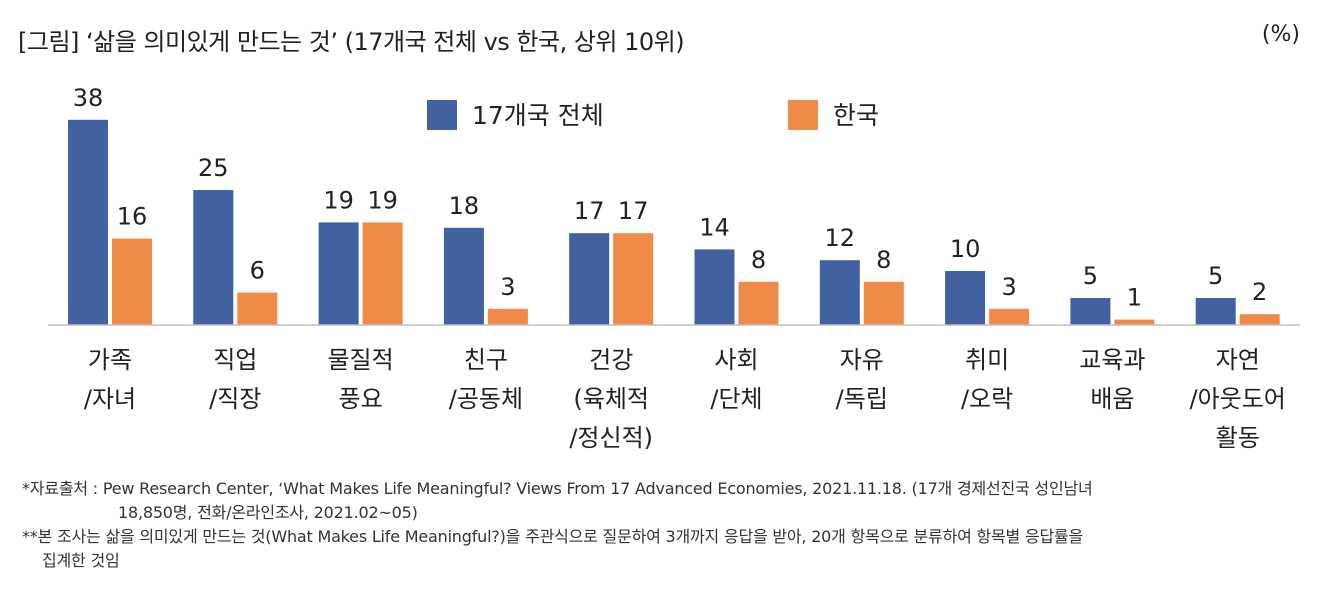  I want to click on unit-label: (%), so click(1280, 34).